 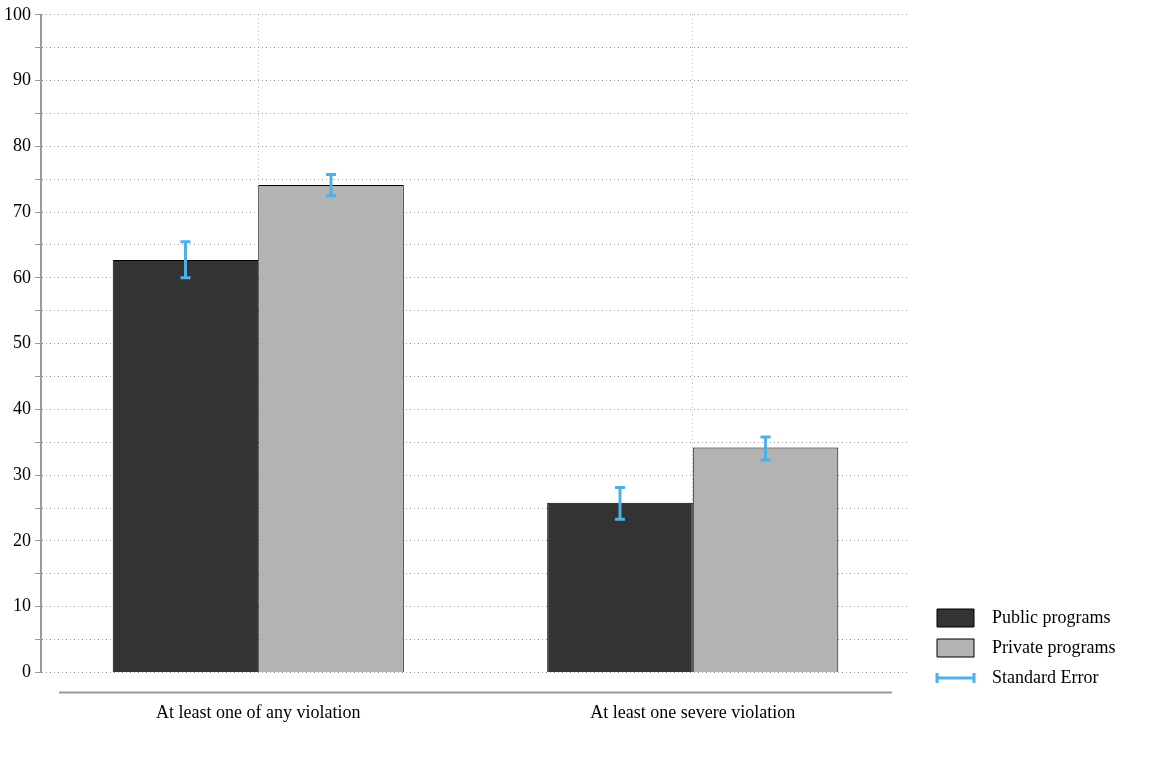 I want to click on y-tick-label: 60, so click(x=22, y=276).